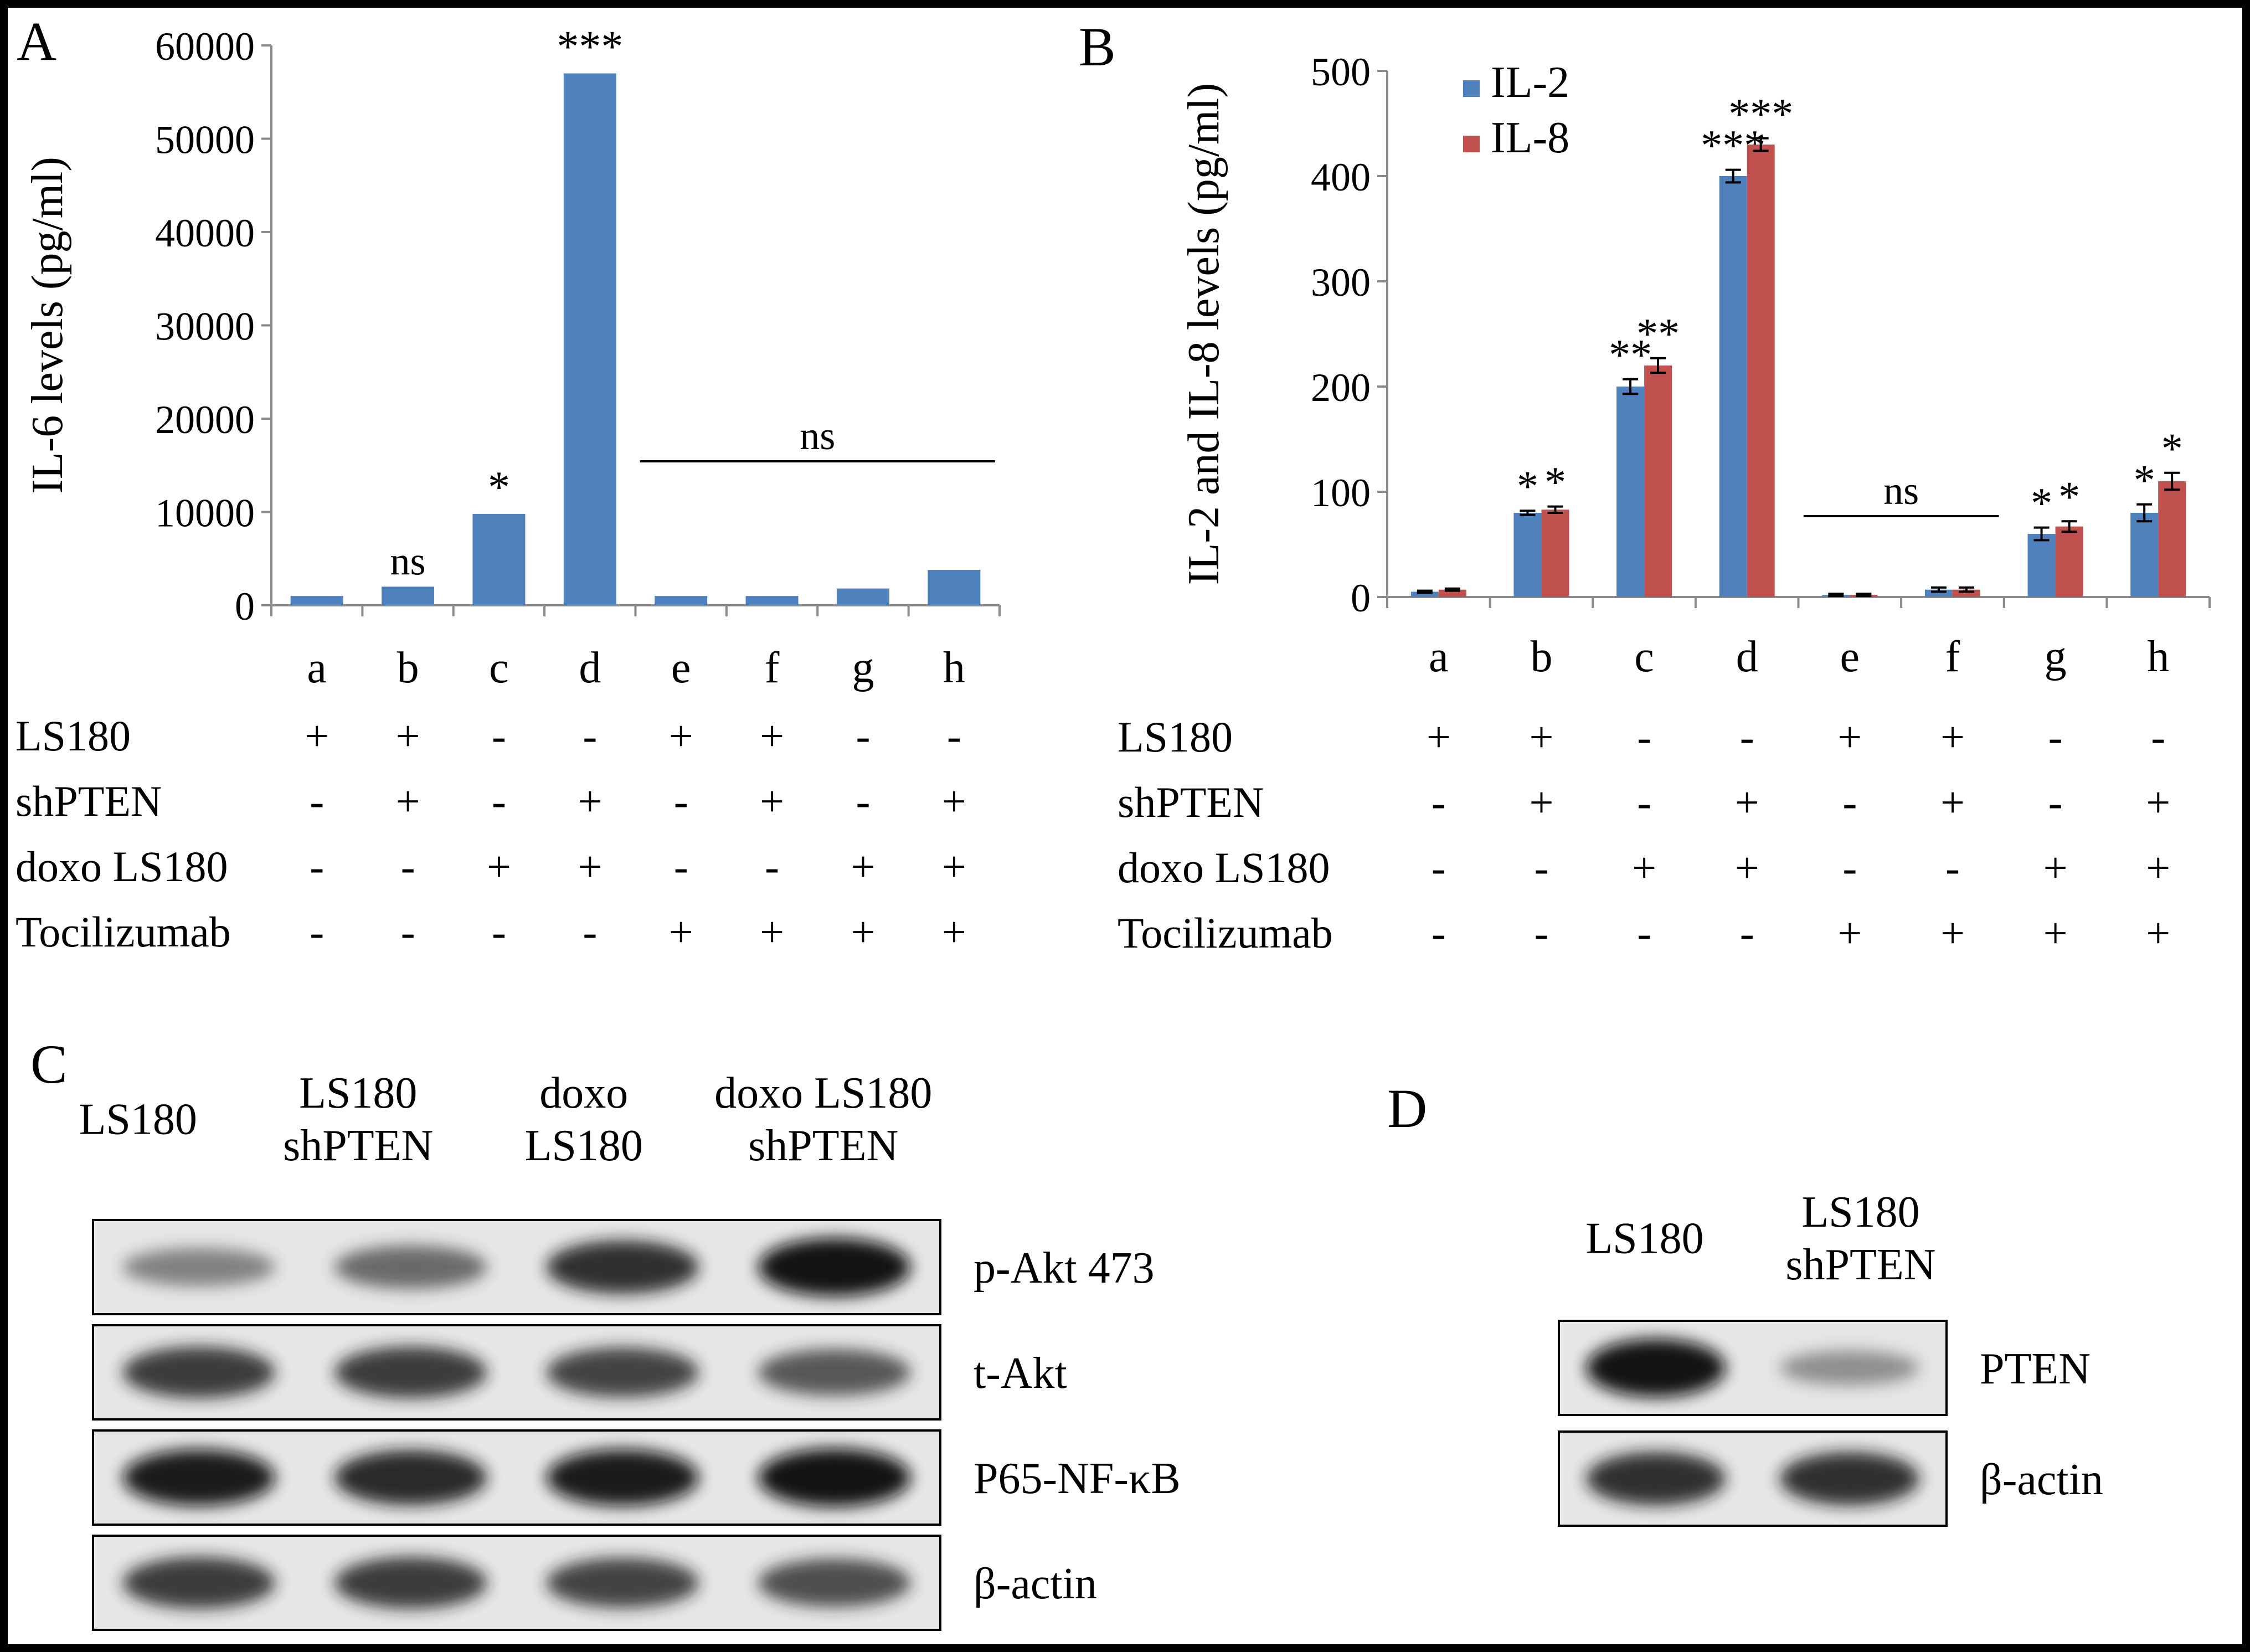  Describe the element at coordinates (205, 140) in the screenshot. I see `y-tick-label: 50000` at that location.